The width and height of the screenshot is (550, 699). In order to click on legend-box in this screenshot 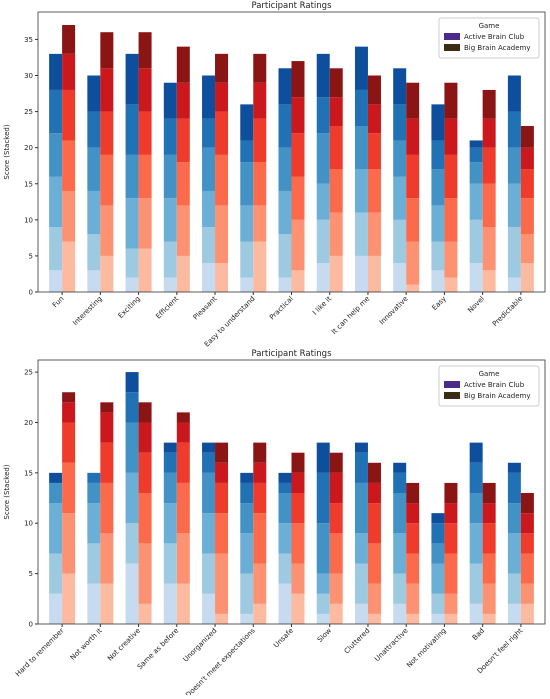, I will do `click(489, 386)`.